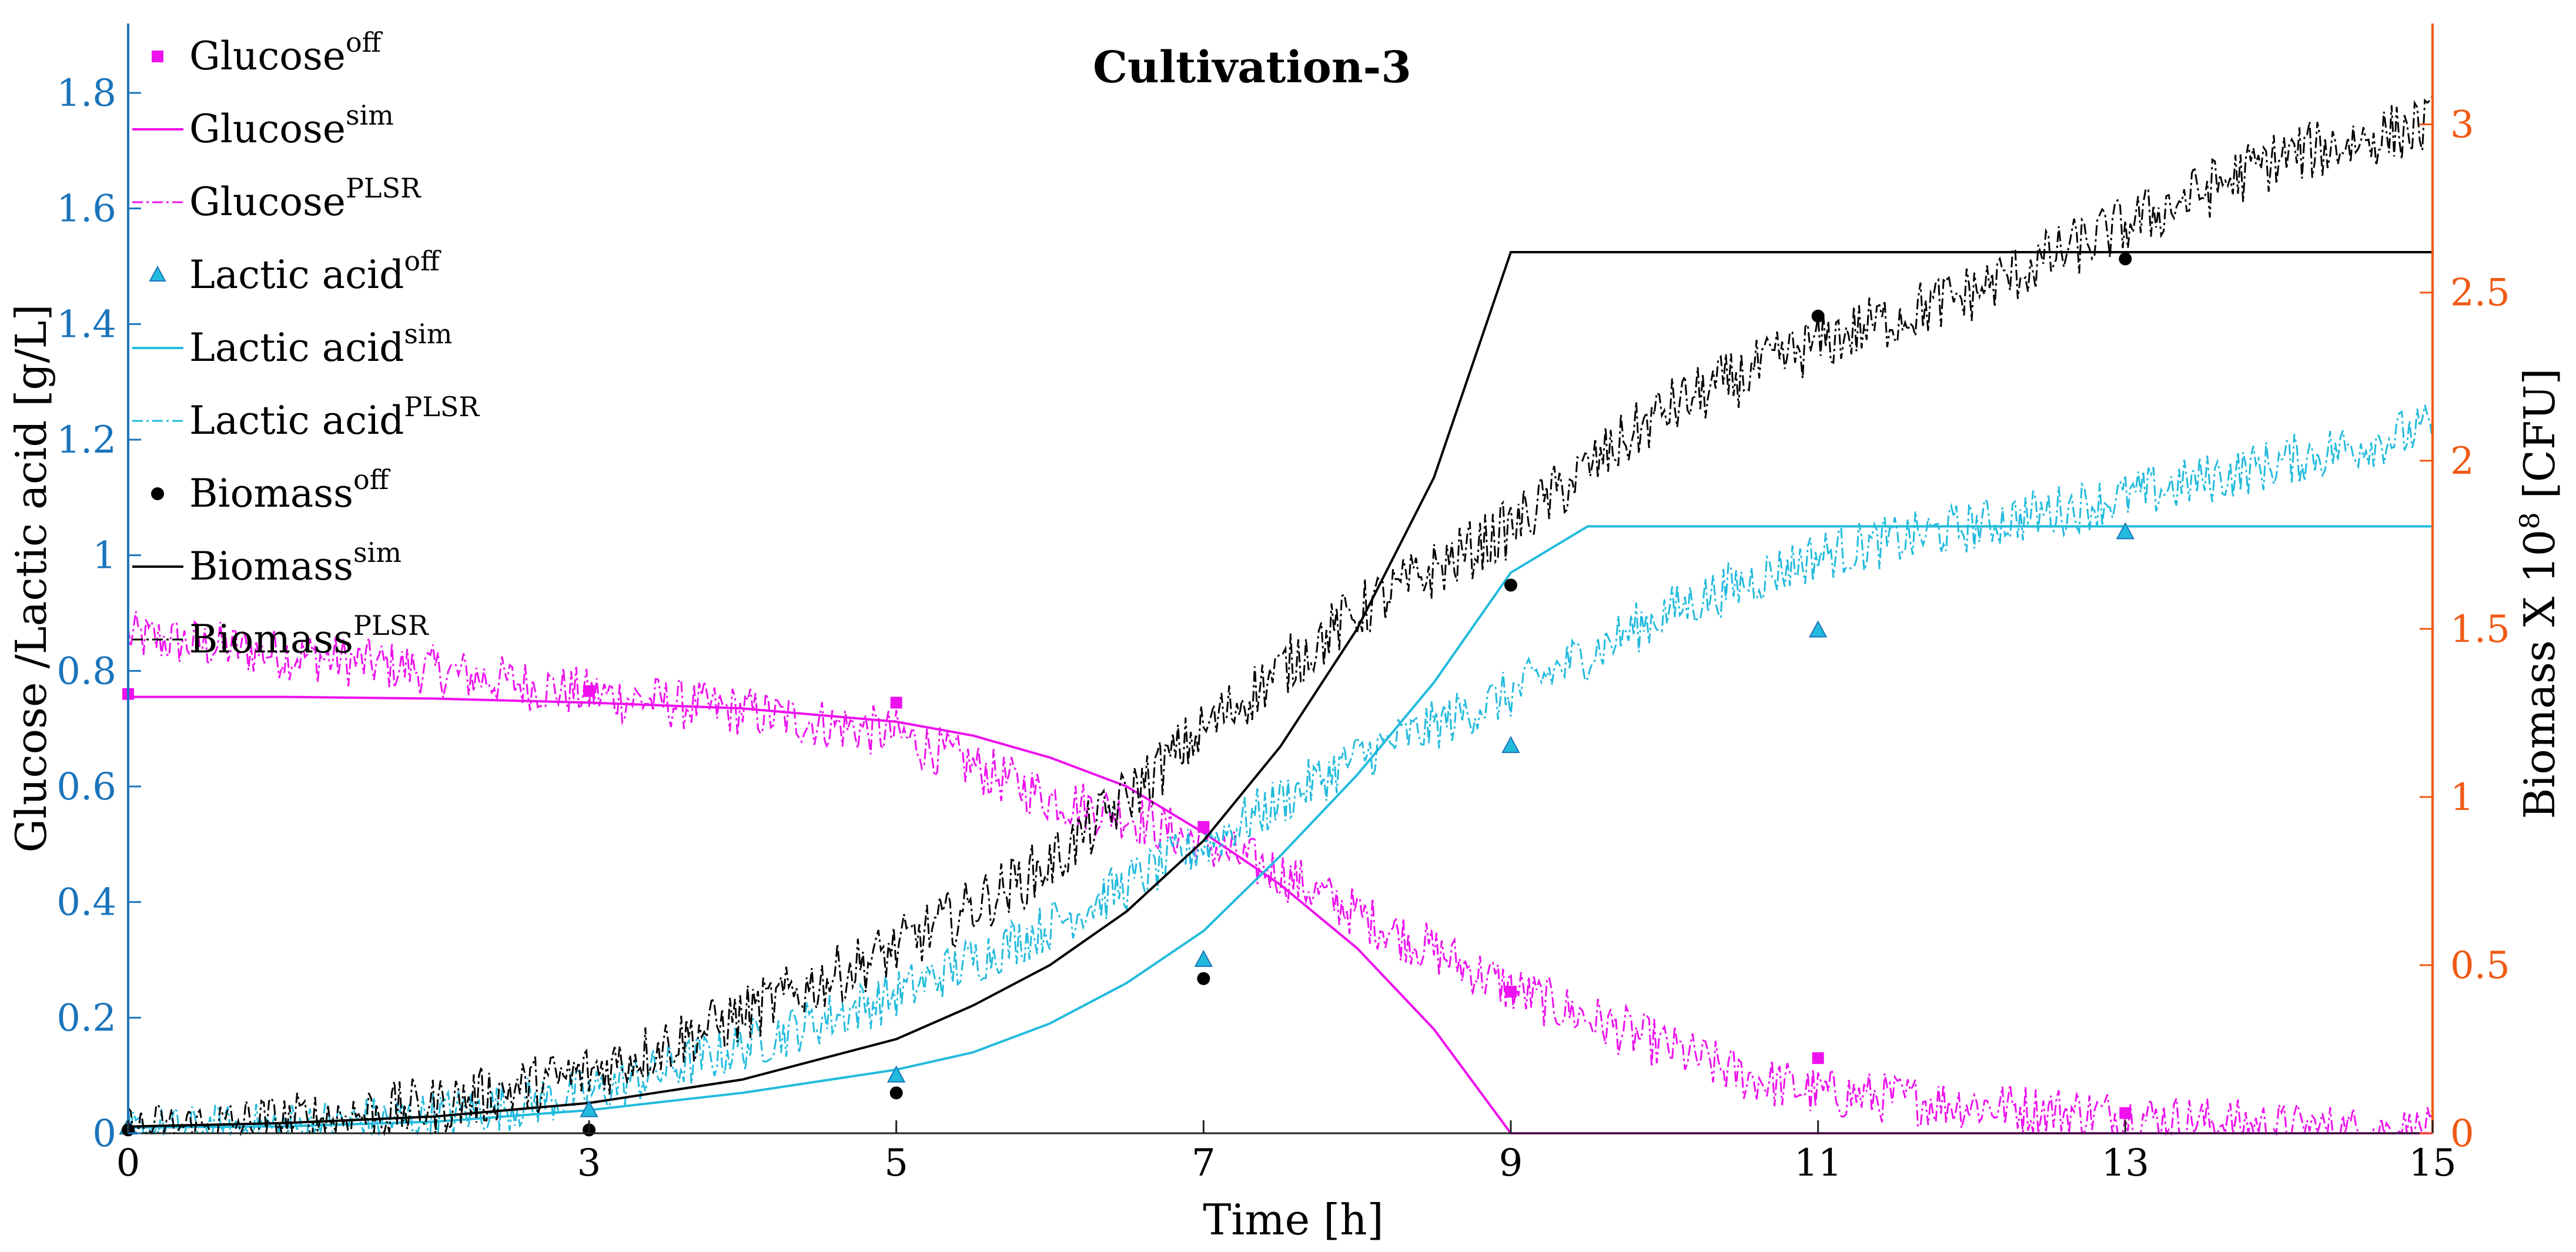 This screenshot has width=2576, height=1252. Describe the element at coordinates (2539, 674) in the screenshot. I see `y-right-label-prefix: Biomass X 10` at that location.